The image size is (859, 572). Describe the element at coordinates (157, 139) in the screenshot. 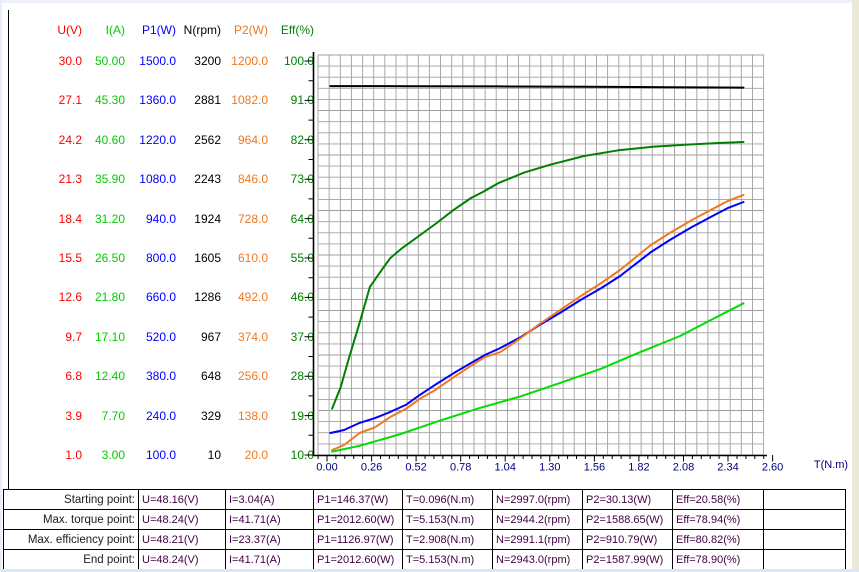

I see `scale-value-cell: 1220.0` at that location.